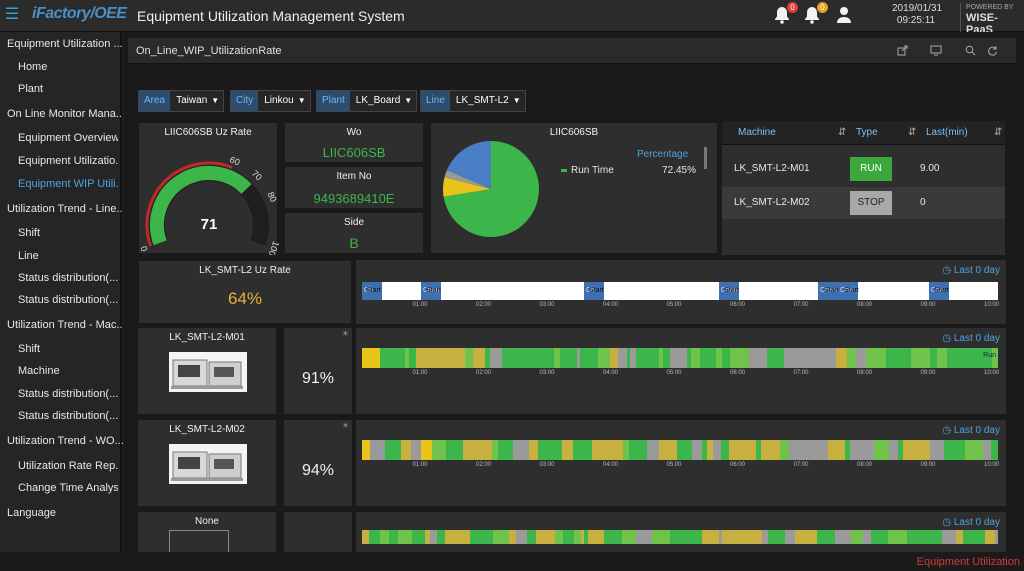  Describe the element at coordinates (970, 51) in the screenshot. I see `zoom-icon` at that location.